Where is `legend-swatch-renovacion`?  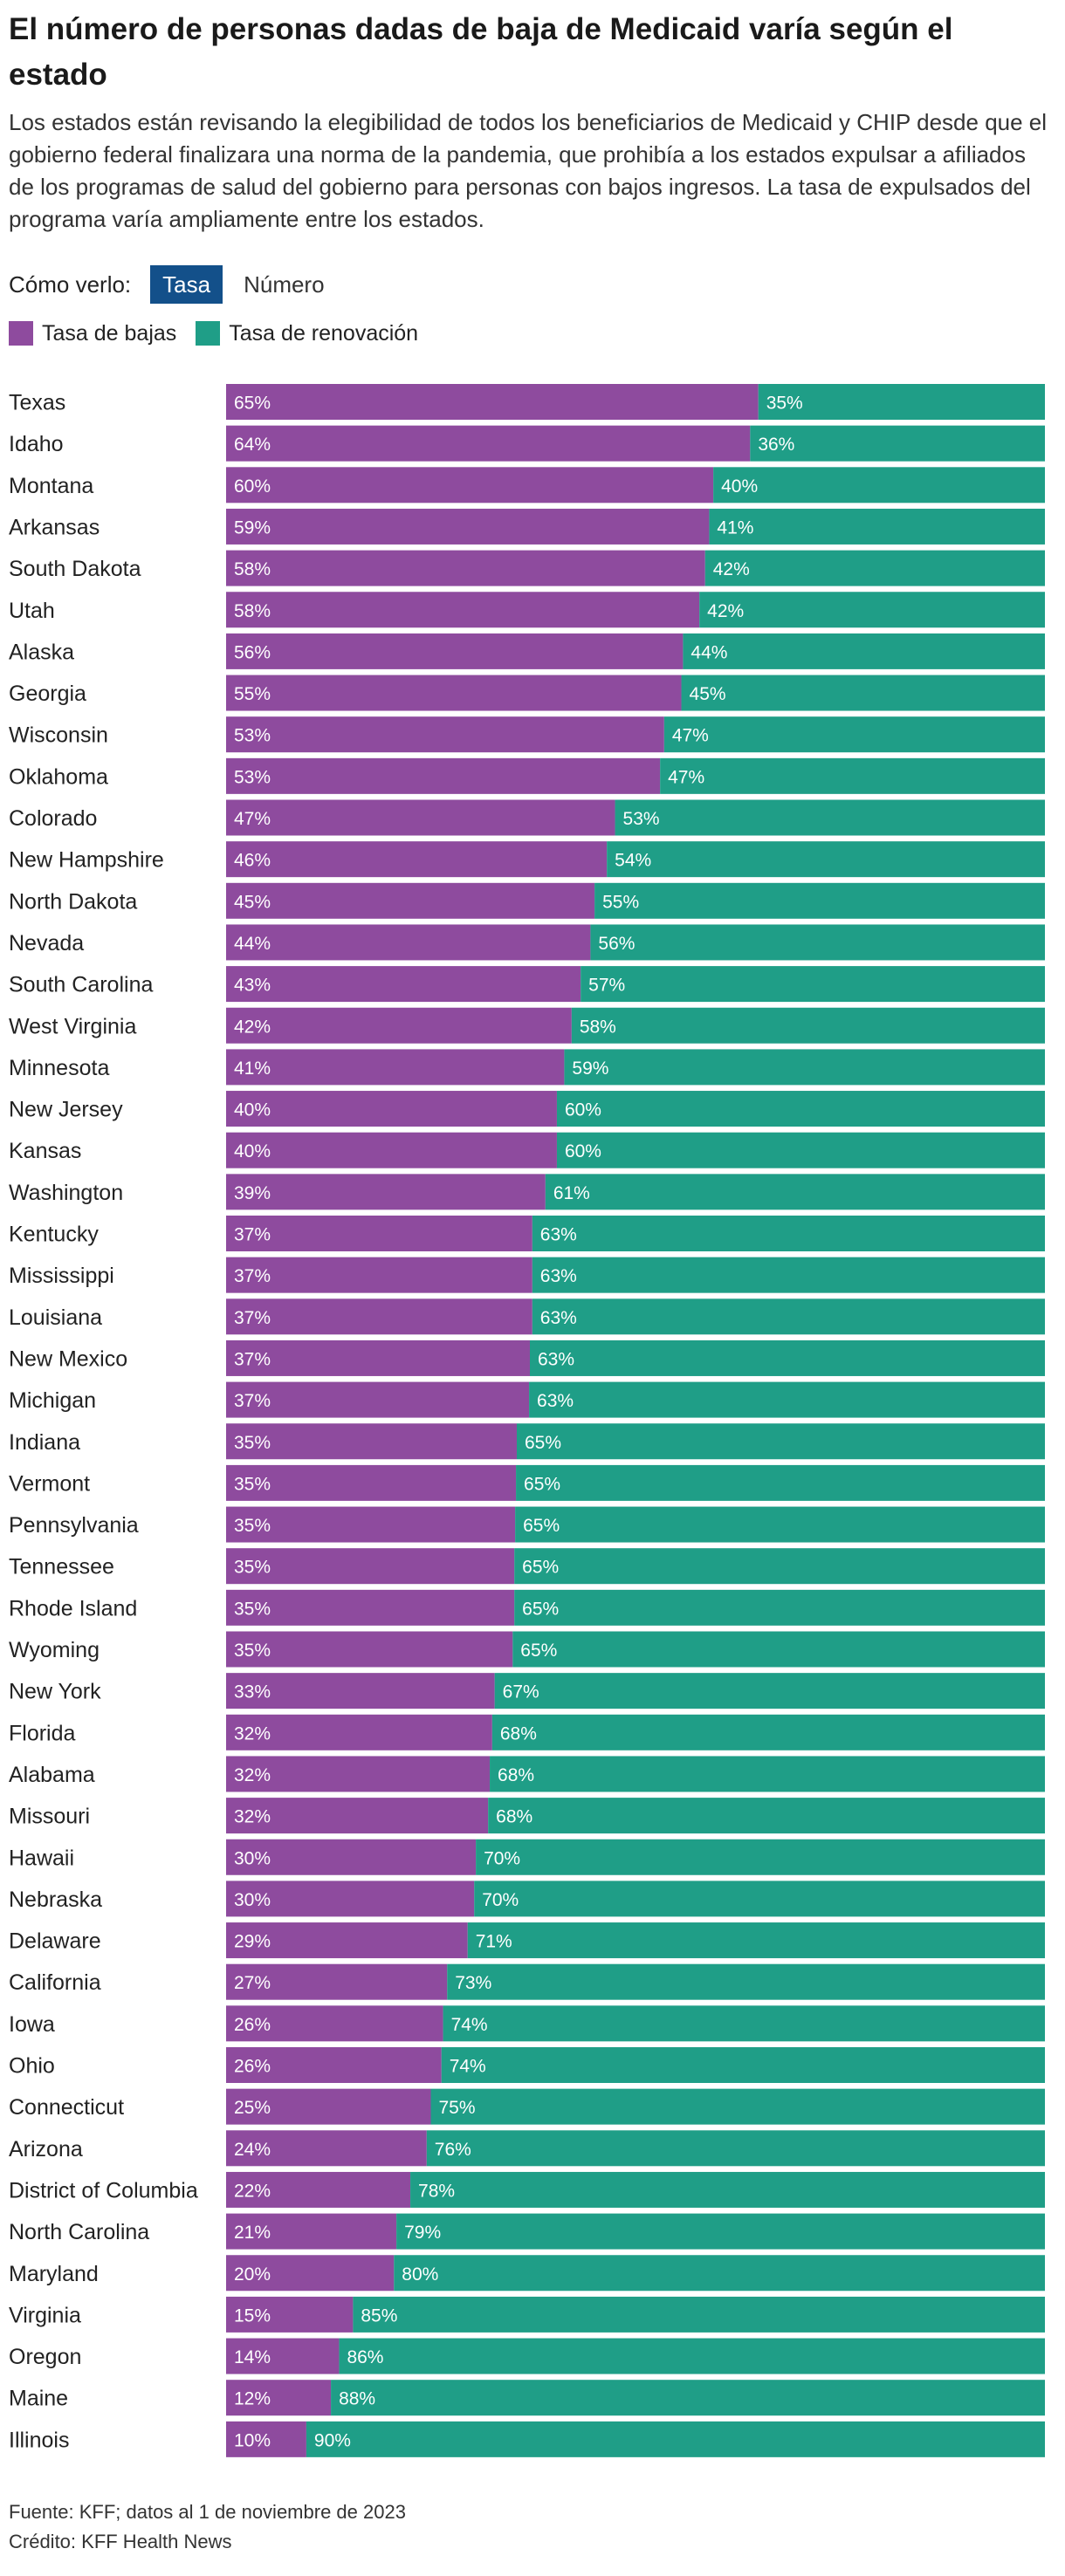 legend-swatch-renovacion is located at coordinates (209, 333).